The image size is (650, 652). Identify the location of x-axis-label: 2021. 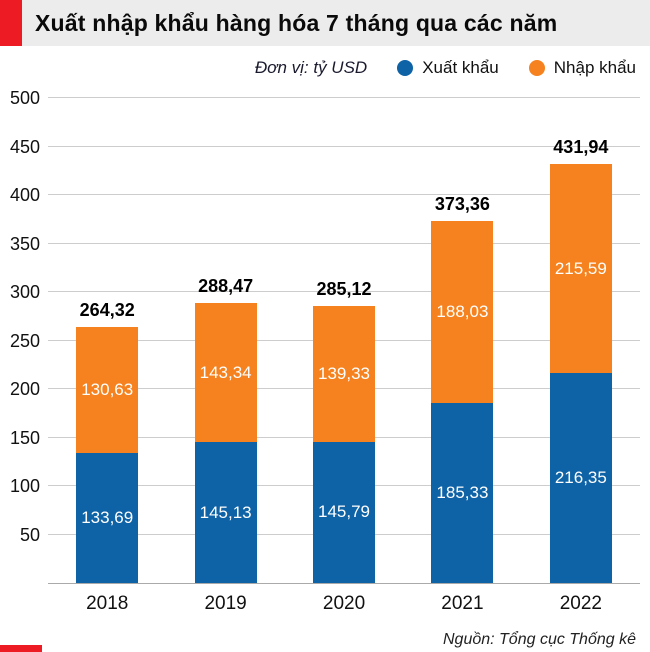
(462, 603).